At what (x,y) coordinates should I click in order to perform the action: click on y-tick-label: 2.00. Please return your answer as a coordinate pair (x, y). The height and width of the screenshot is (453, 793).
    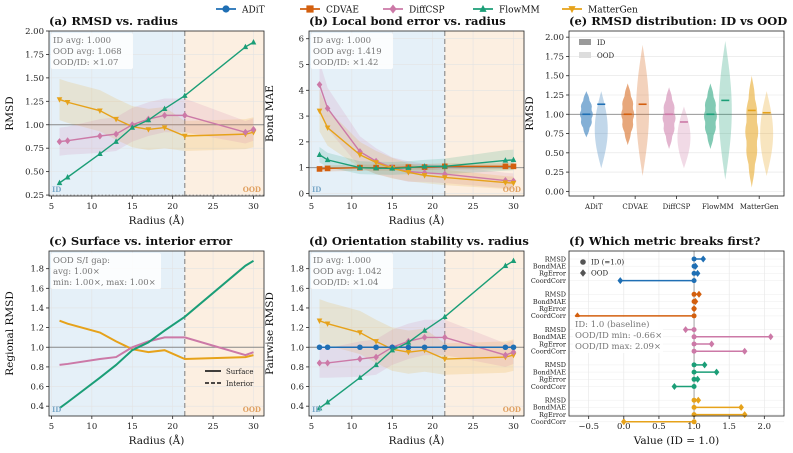
    Looking at the image, I should click on (554, 38).